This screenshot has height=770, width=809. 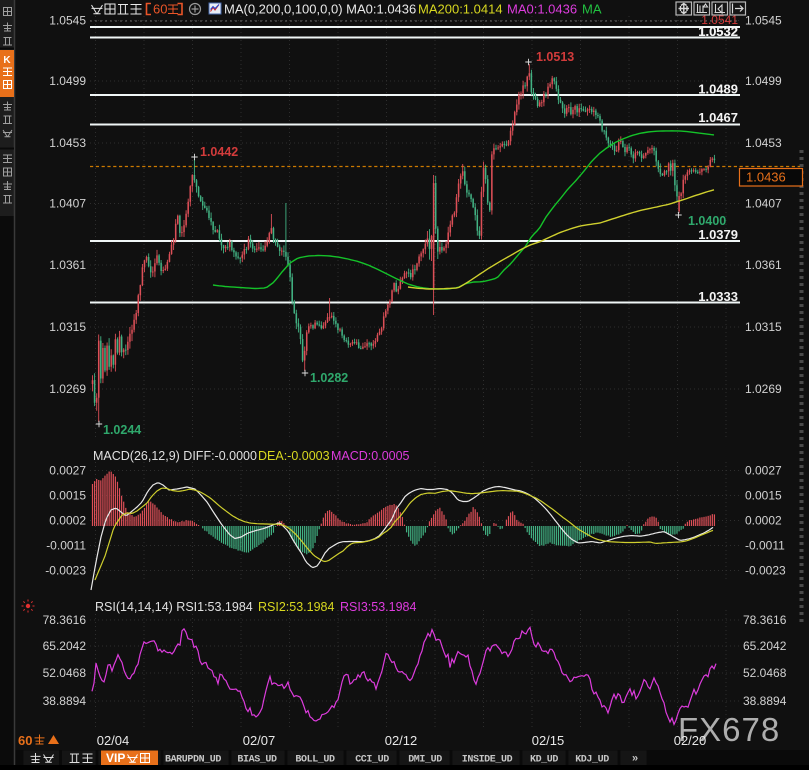 What do you see at coordinates (315, 760) in the screenshot?
I see `svg-text: BOLL_UD` at bounding box center [315, 760].